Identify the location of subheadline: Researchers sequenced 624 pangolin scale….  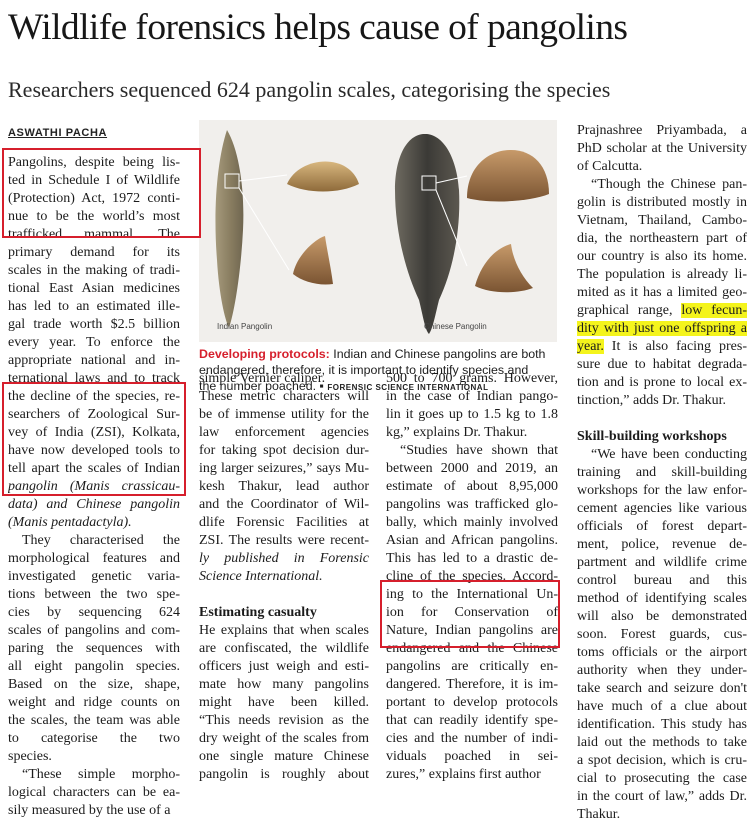
(309, 89).